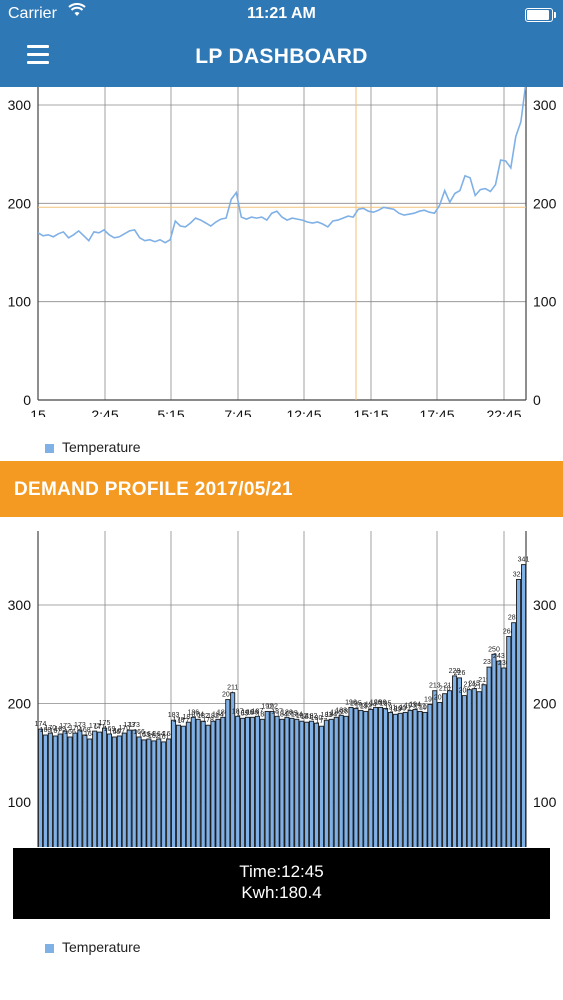 This screenshot has width=563, height=1000. Describe the element at coordinates (20, 105) in the screenshot. I see `y-tick-label-left: 300` at that location.